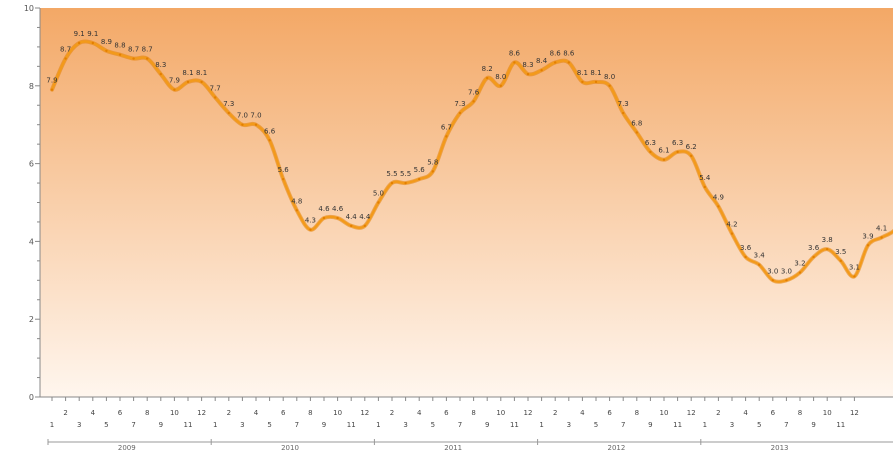 This screenshot has width=893, height=459. Describe the element at coordinates (296, 201) in the screenshot. I see `data-label: 4.8` at that location.